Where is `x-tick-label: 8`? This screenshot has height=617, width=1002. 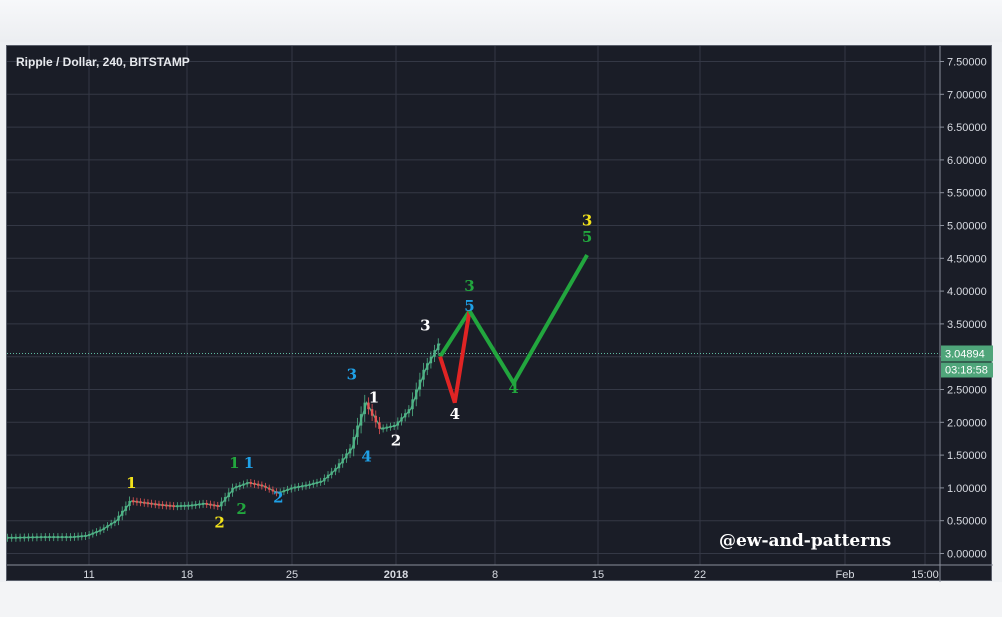 x-tick-label: 8 is located at coordinates (495, 575).